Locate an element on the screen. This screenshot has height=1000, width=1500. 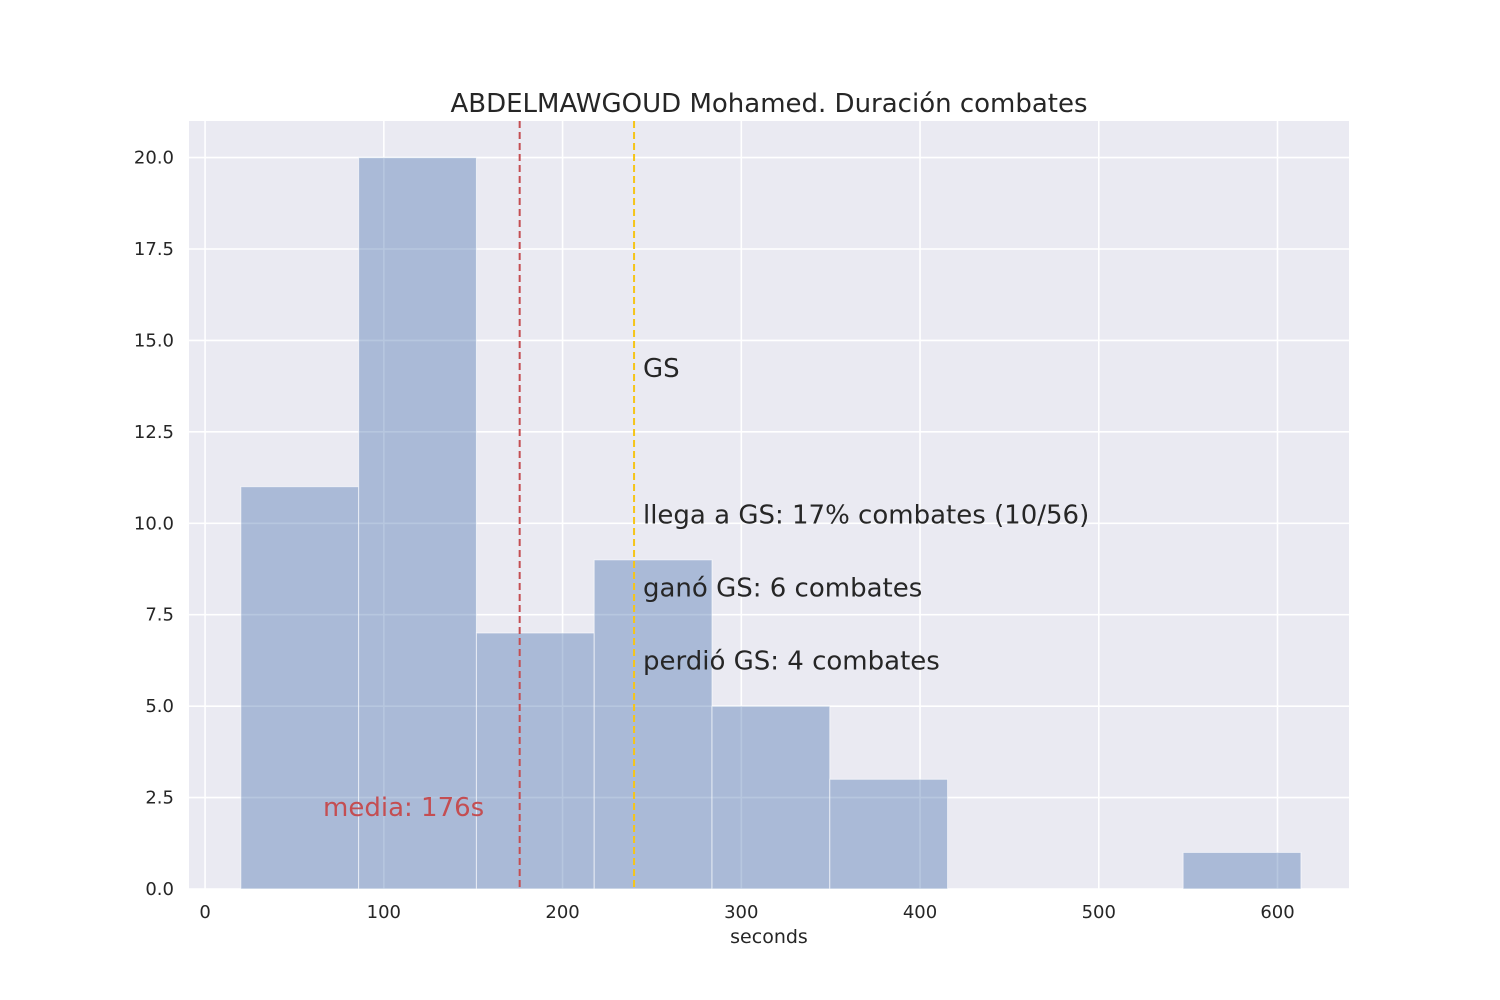
x-tick-label: 200 is located at coordinates (562, 912).